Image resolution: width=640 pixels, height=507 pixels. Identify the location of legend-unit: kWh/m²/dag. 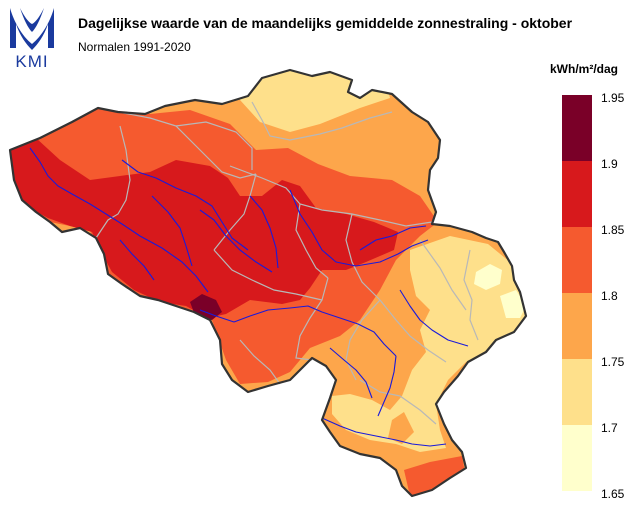
(584, 69).